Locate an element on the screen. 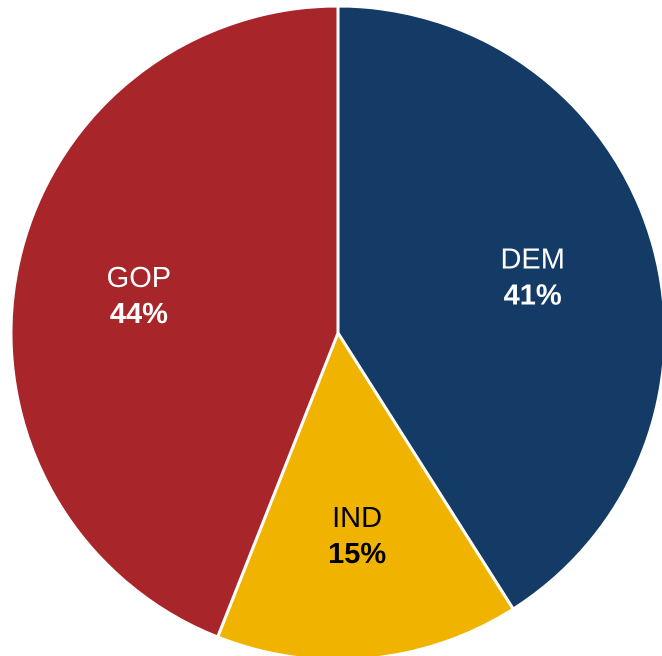  slice-label-gop: GOP 44% is located at coordinates (139, 296).